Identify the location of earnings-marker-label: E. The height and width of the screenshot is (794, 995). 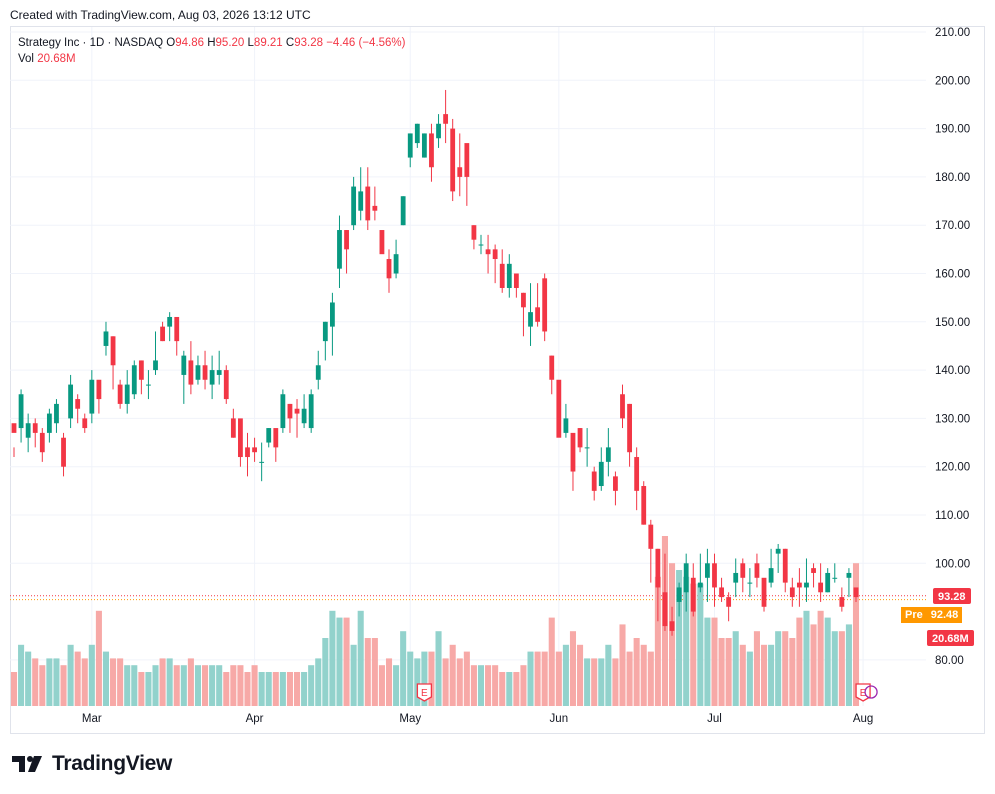
(424, 693).